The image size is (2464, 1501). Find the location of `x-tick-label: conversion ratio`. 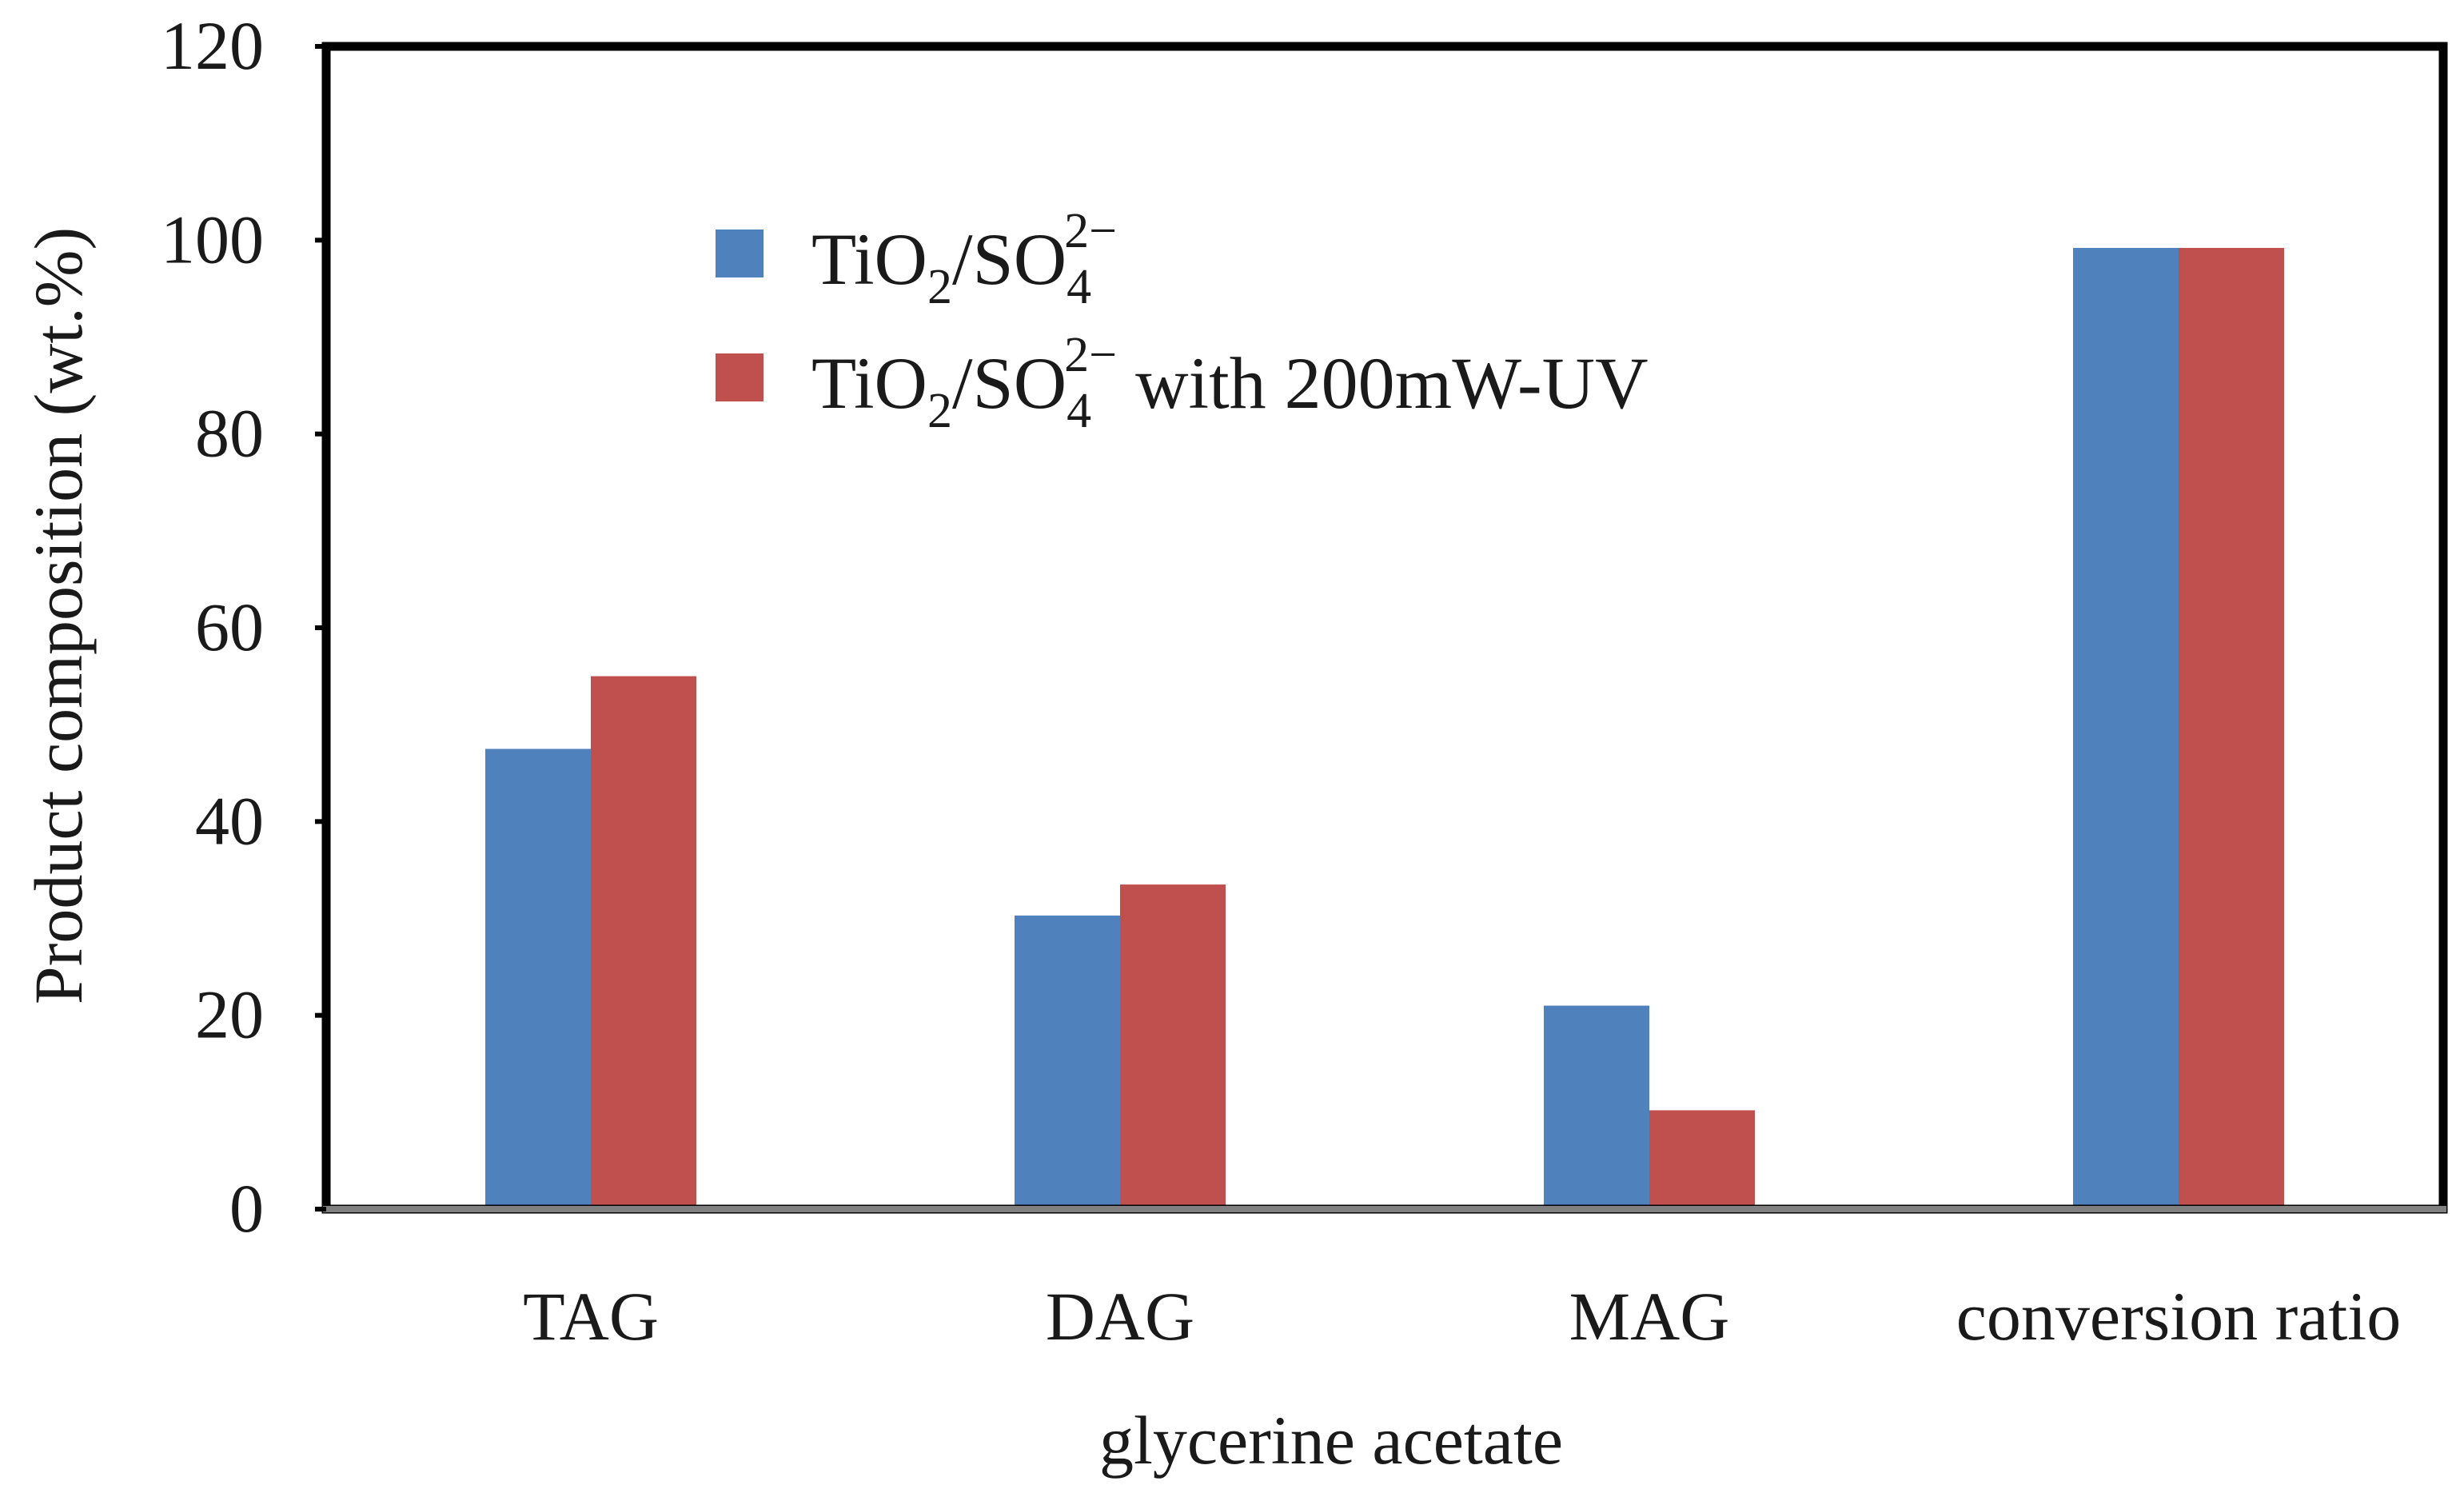

x-tick-label: conversion ratio is located at coordinates (2178, 1316).